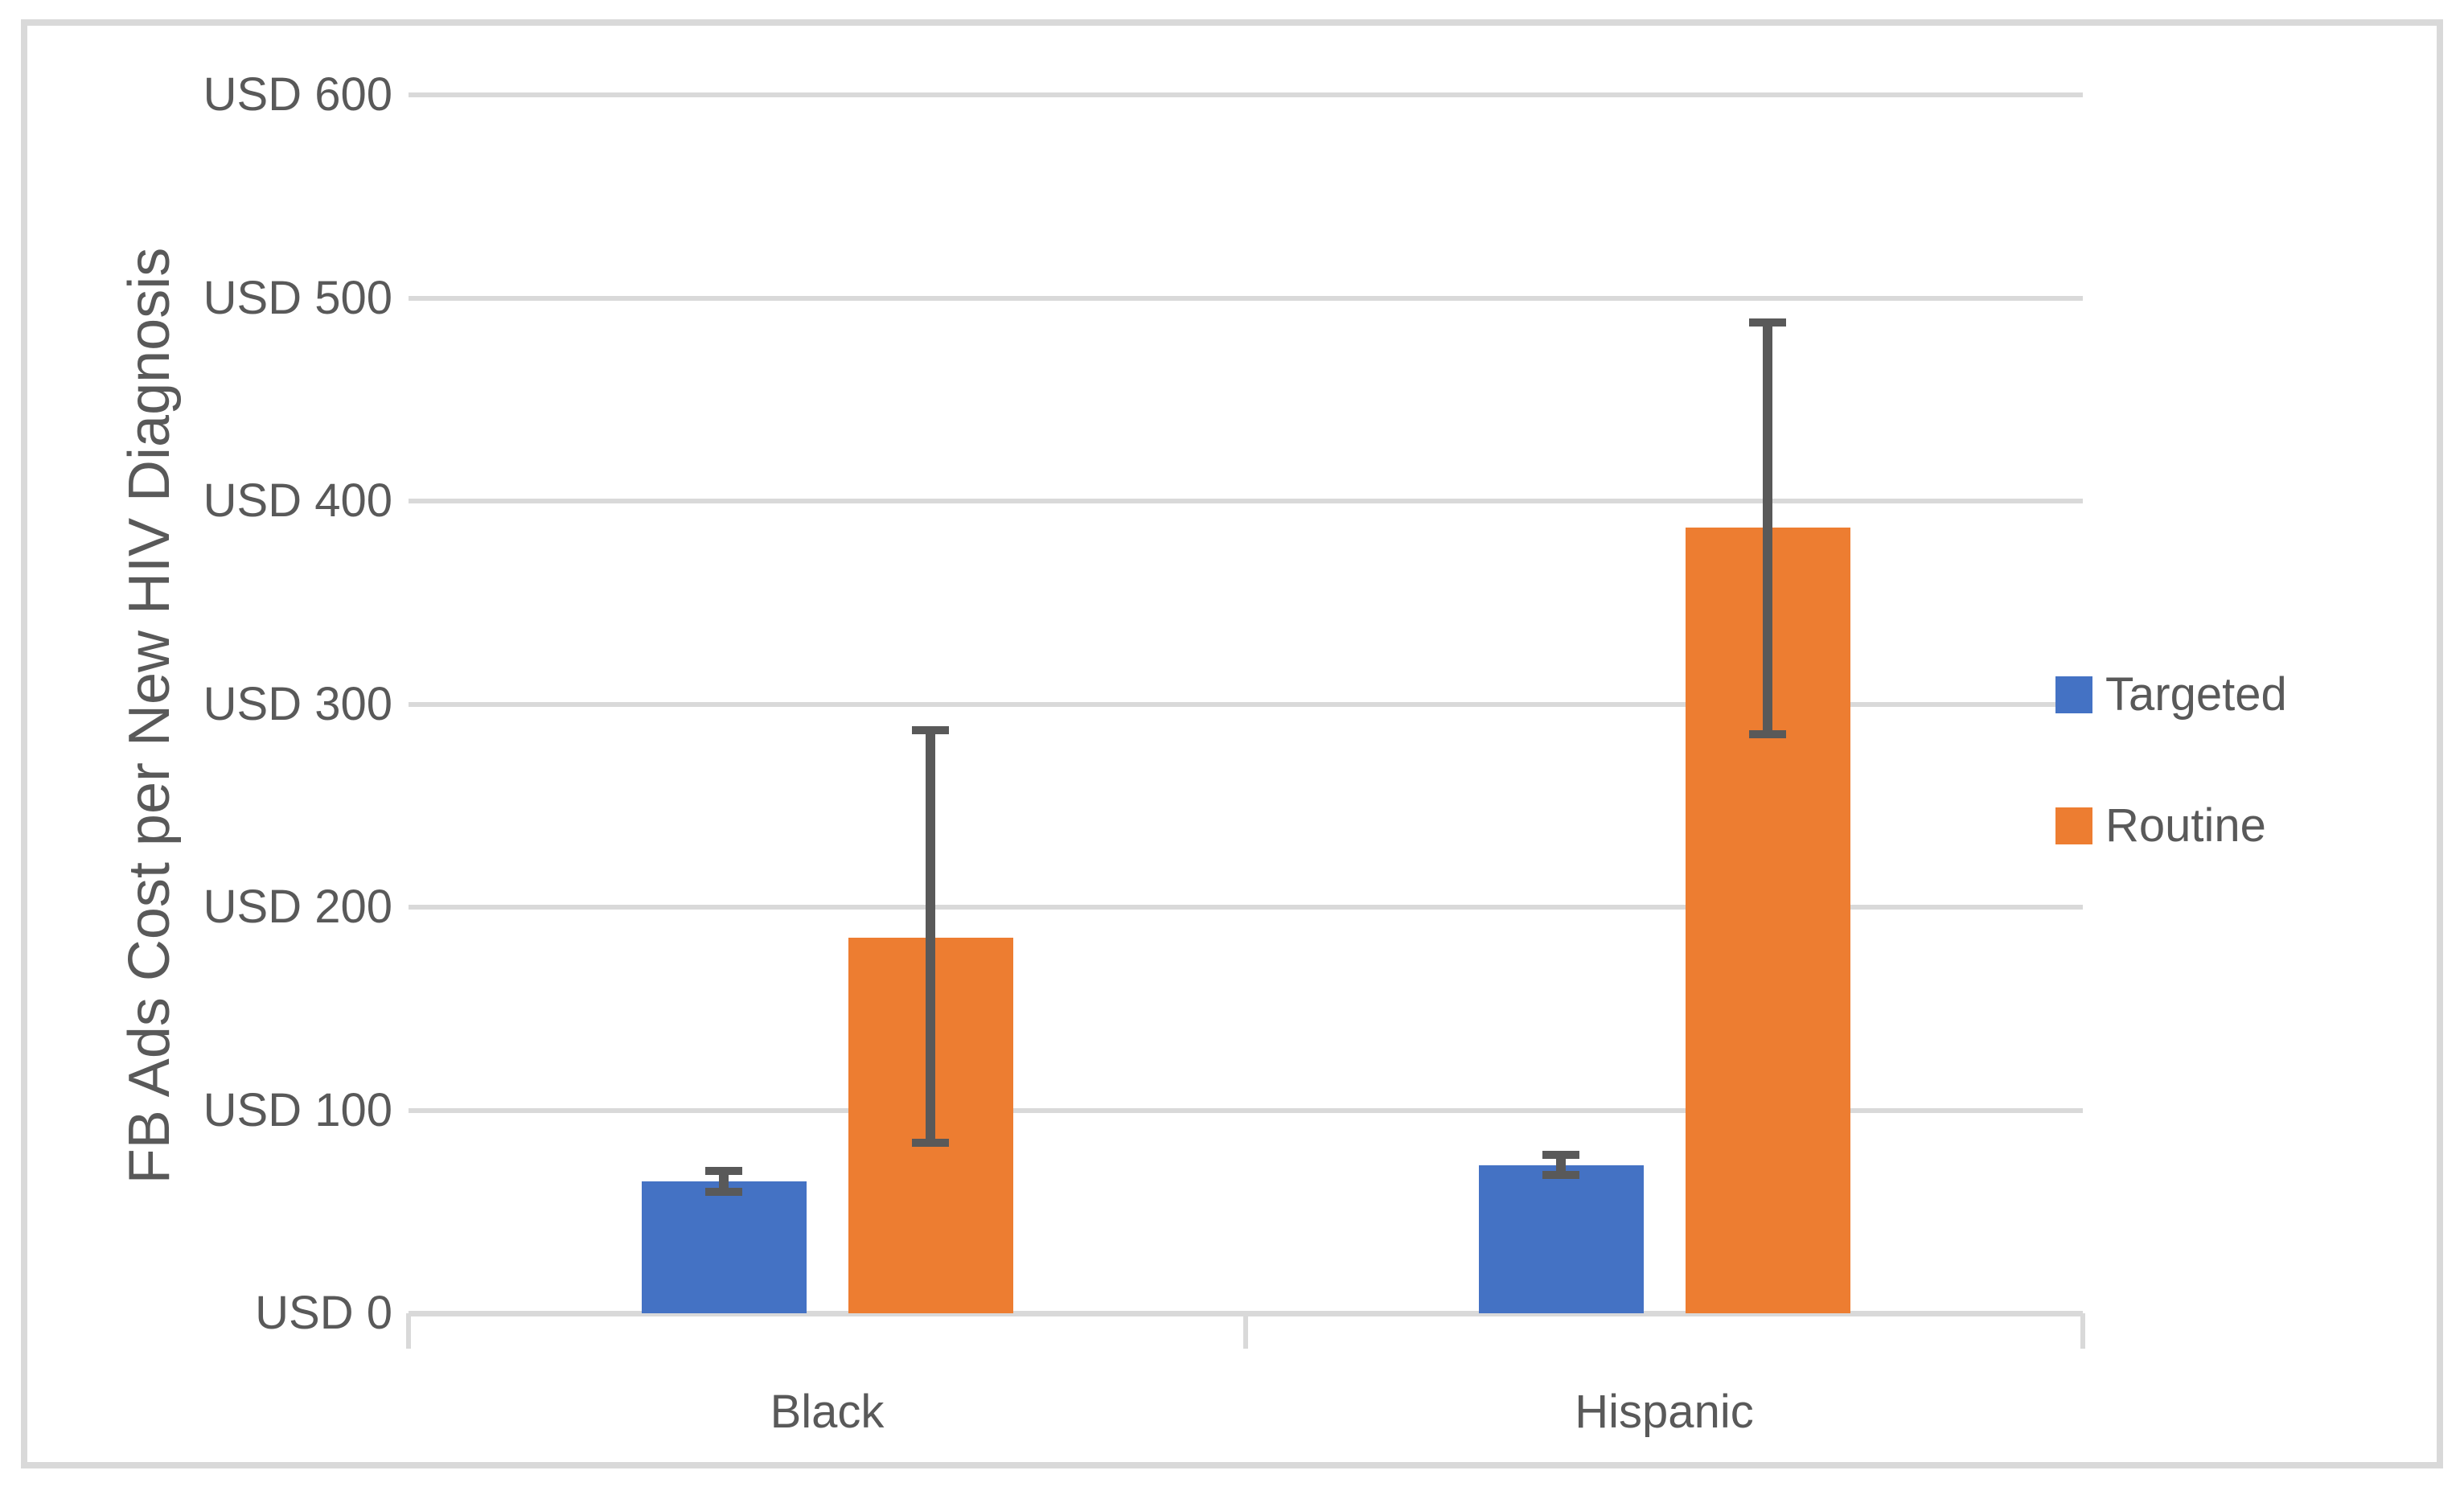 The image size is (2464, 1491). What do you see at coordinates (1767, 528) in the screenshot?
I see `error-bar-hispanic-routine` at bounding box center [1767, 528].